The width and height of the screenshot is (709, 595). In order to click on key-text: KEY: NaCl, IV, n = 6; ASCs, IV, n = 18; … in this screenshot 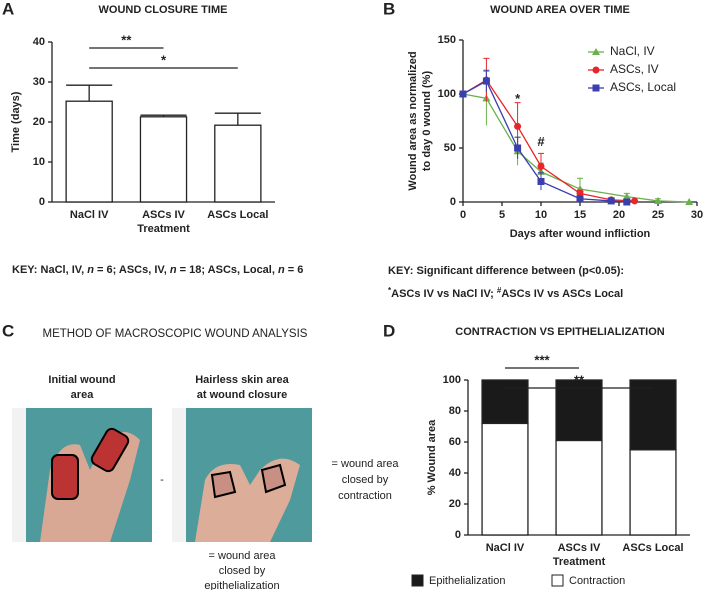, I will do `click(157, 270)`.